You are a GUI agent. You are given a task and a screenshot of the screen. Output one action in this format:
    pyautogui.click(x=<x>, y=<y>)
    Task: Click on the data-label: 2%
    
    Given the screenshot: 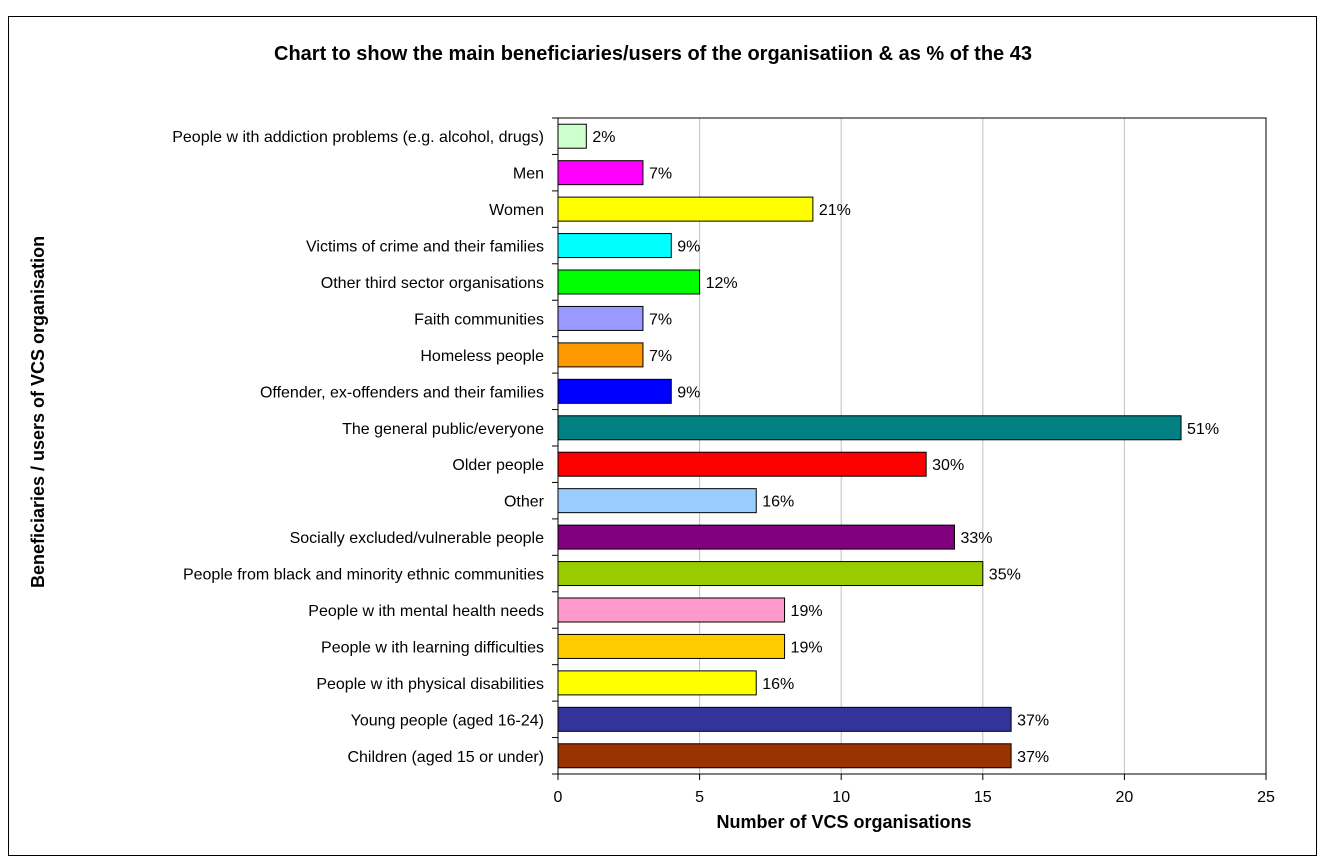 What is the action you would take?
    pyautogui.click(x=603, y=137)
    